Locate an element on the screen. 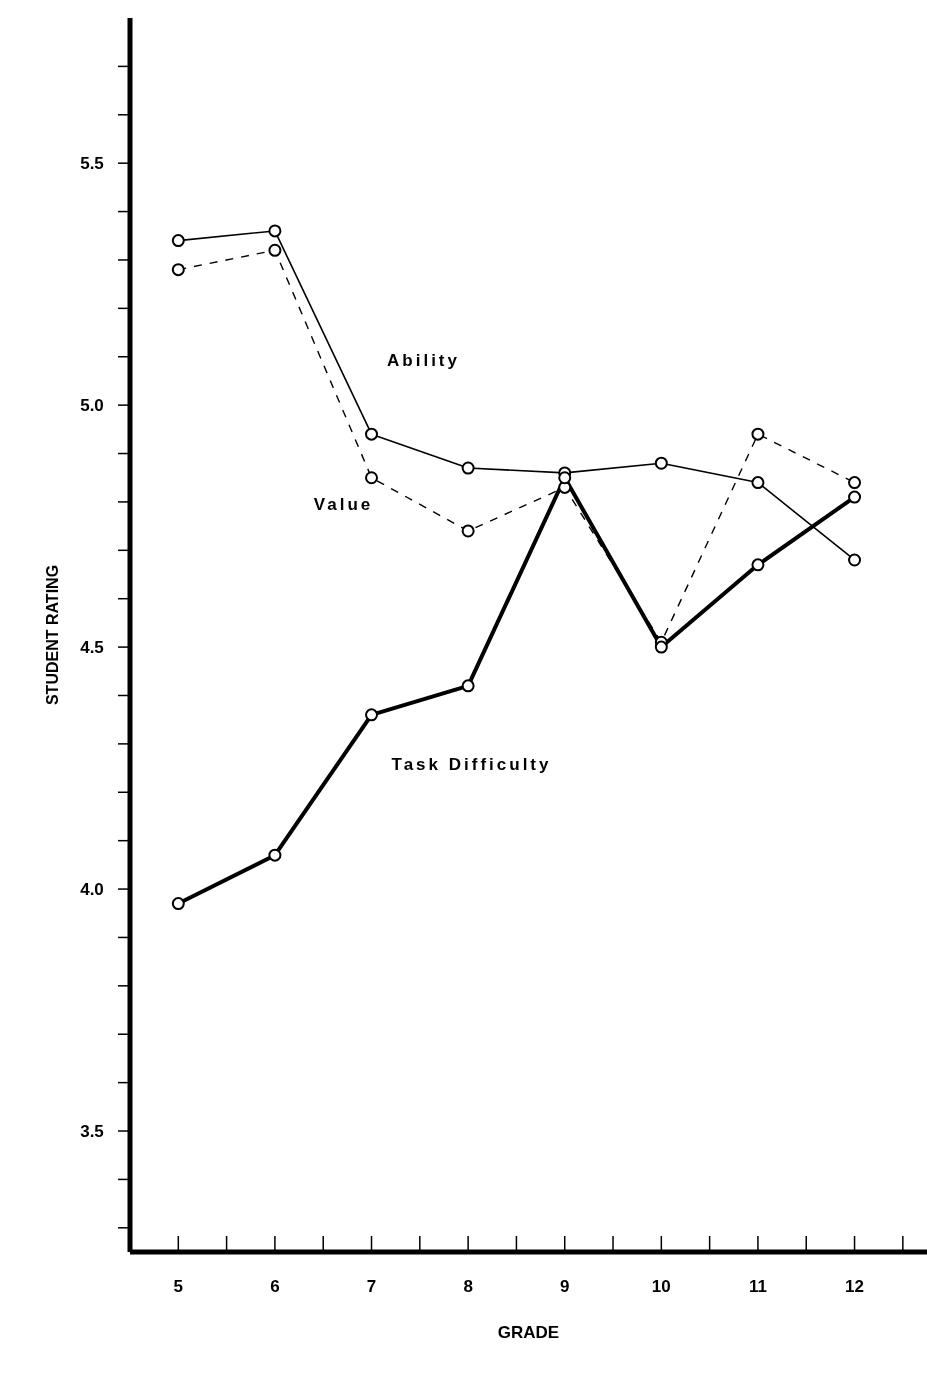 The height and width of the screenshot is (1373, 927). y-tick-label: 5.0 is located at coordinates (92, 406).